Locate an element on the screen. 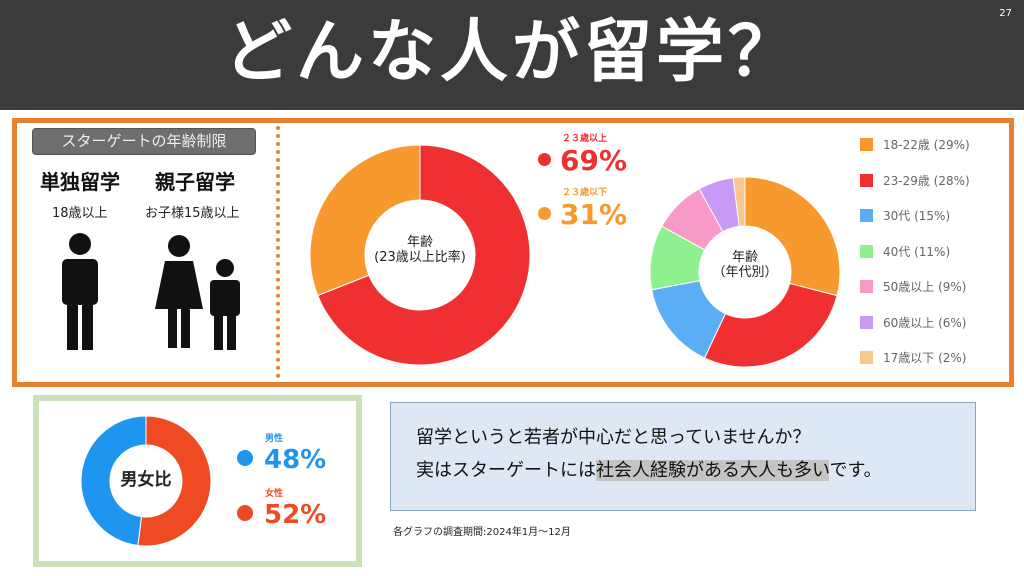 The image size is (1024, 576). footnote: 各グラフの調査期間:2024年1月〜12月 is located at coordinates (482, 532).